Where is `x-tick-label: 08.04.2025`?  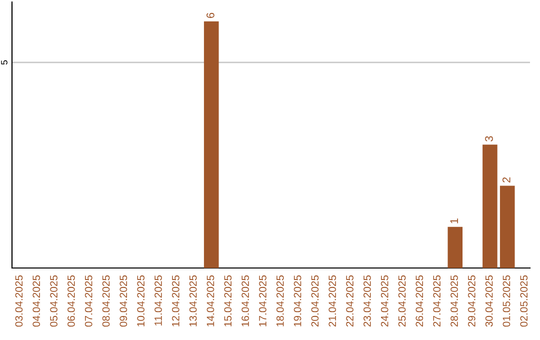 x-tick-label: 08.04.2025 is located at coordinates (106, 301).